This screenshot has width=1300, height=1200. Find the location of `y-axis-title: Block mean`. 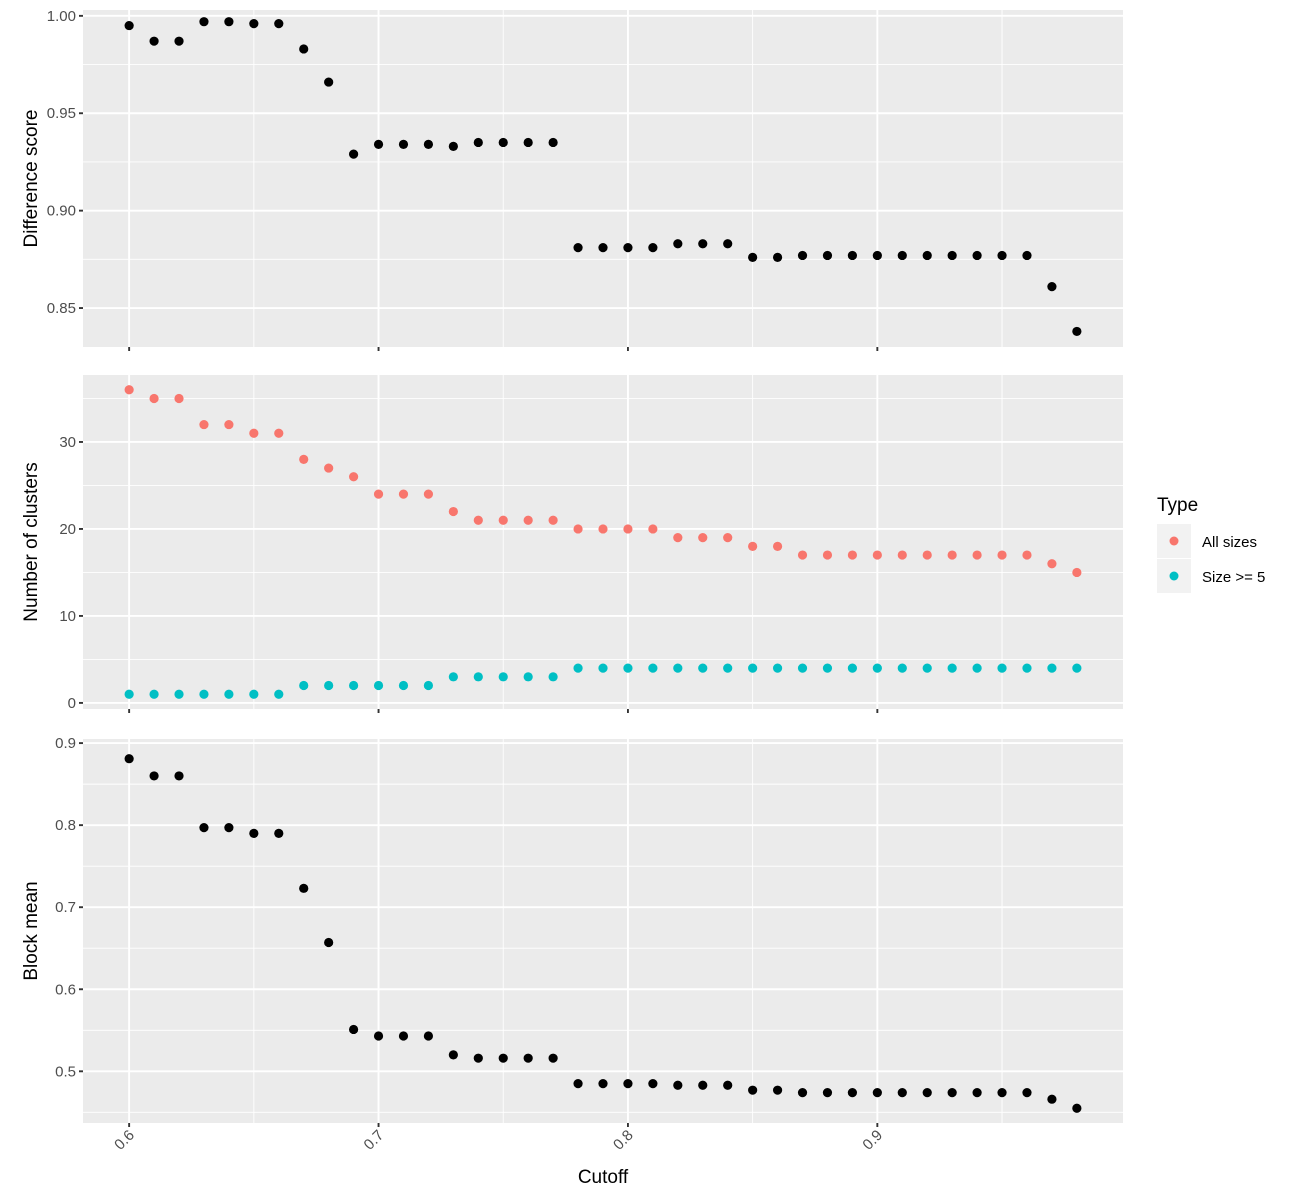

y-axis-title: Block mean is located at coordinates (31, 930).